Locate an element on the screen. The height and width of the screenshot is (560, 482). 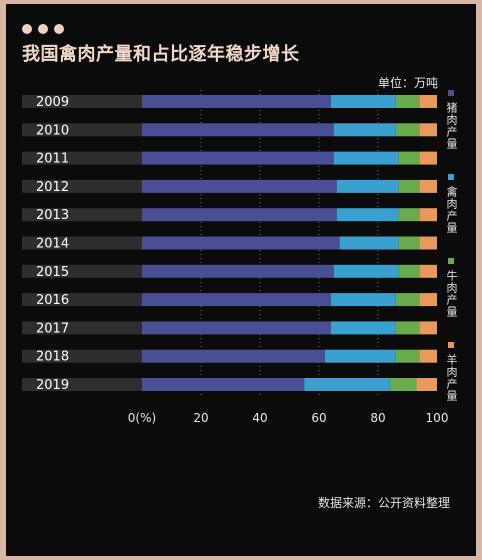
legend-item-poultry: 禽肉产量 is located at coordinates (451, 204).